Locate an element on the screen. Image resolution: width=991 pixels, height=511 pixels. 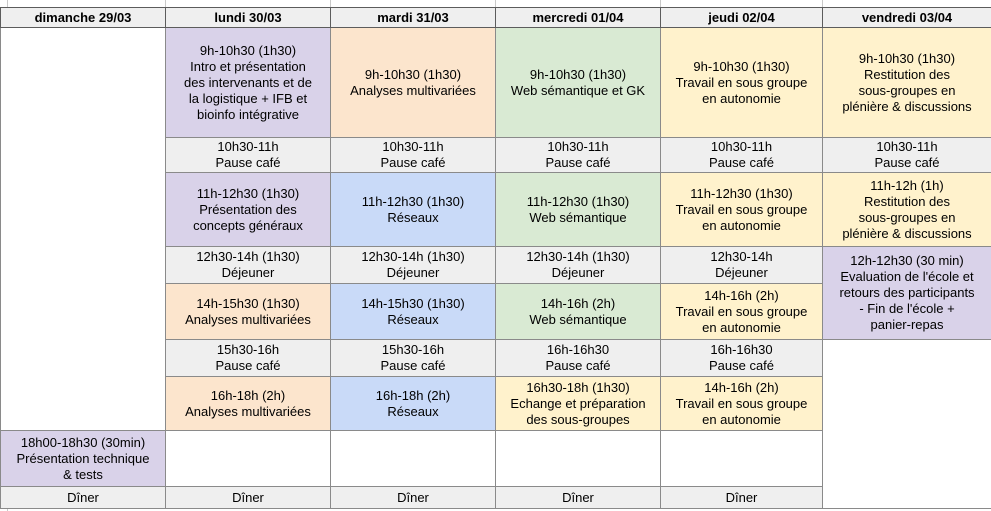
cell-mercredi-diner: Dîner is located at coordinates (578, 497).